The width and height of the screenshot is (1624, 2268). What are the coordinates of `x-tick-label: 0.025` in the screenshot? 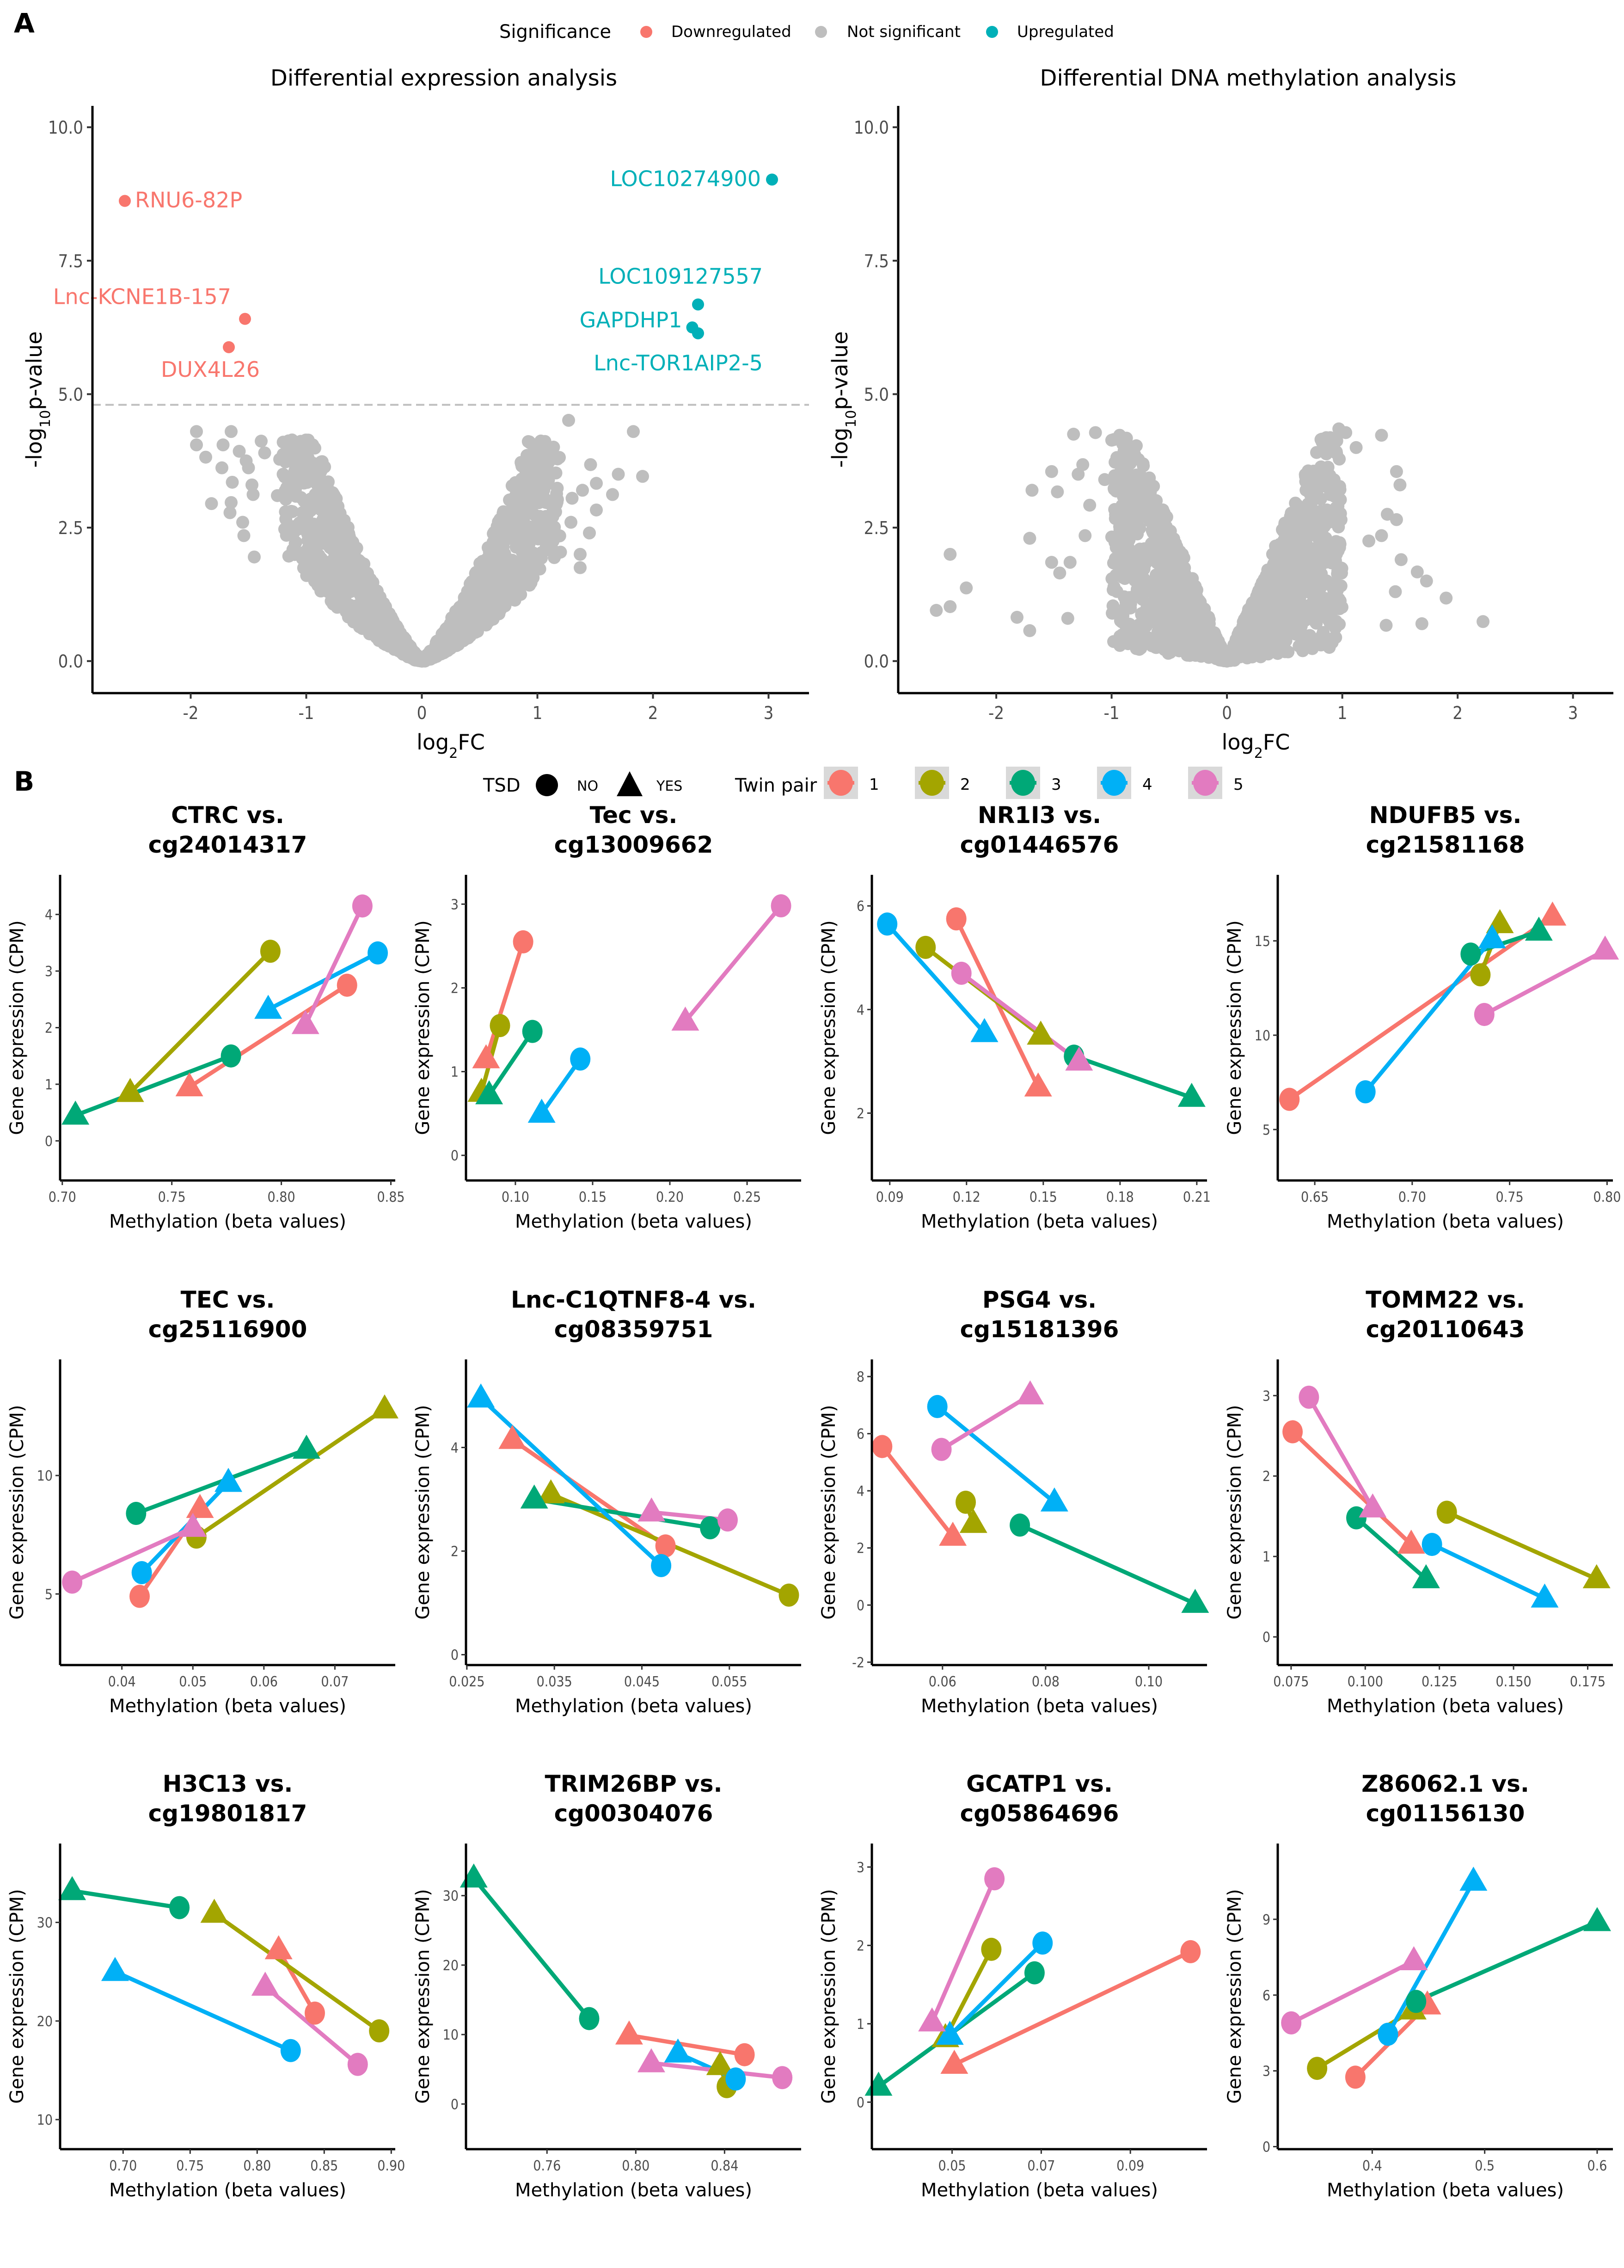 It's located at (466, 1682).